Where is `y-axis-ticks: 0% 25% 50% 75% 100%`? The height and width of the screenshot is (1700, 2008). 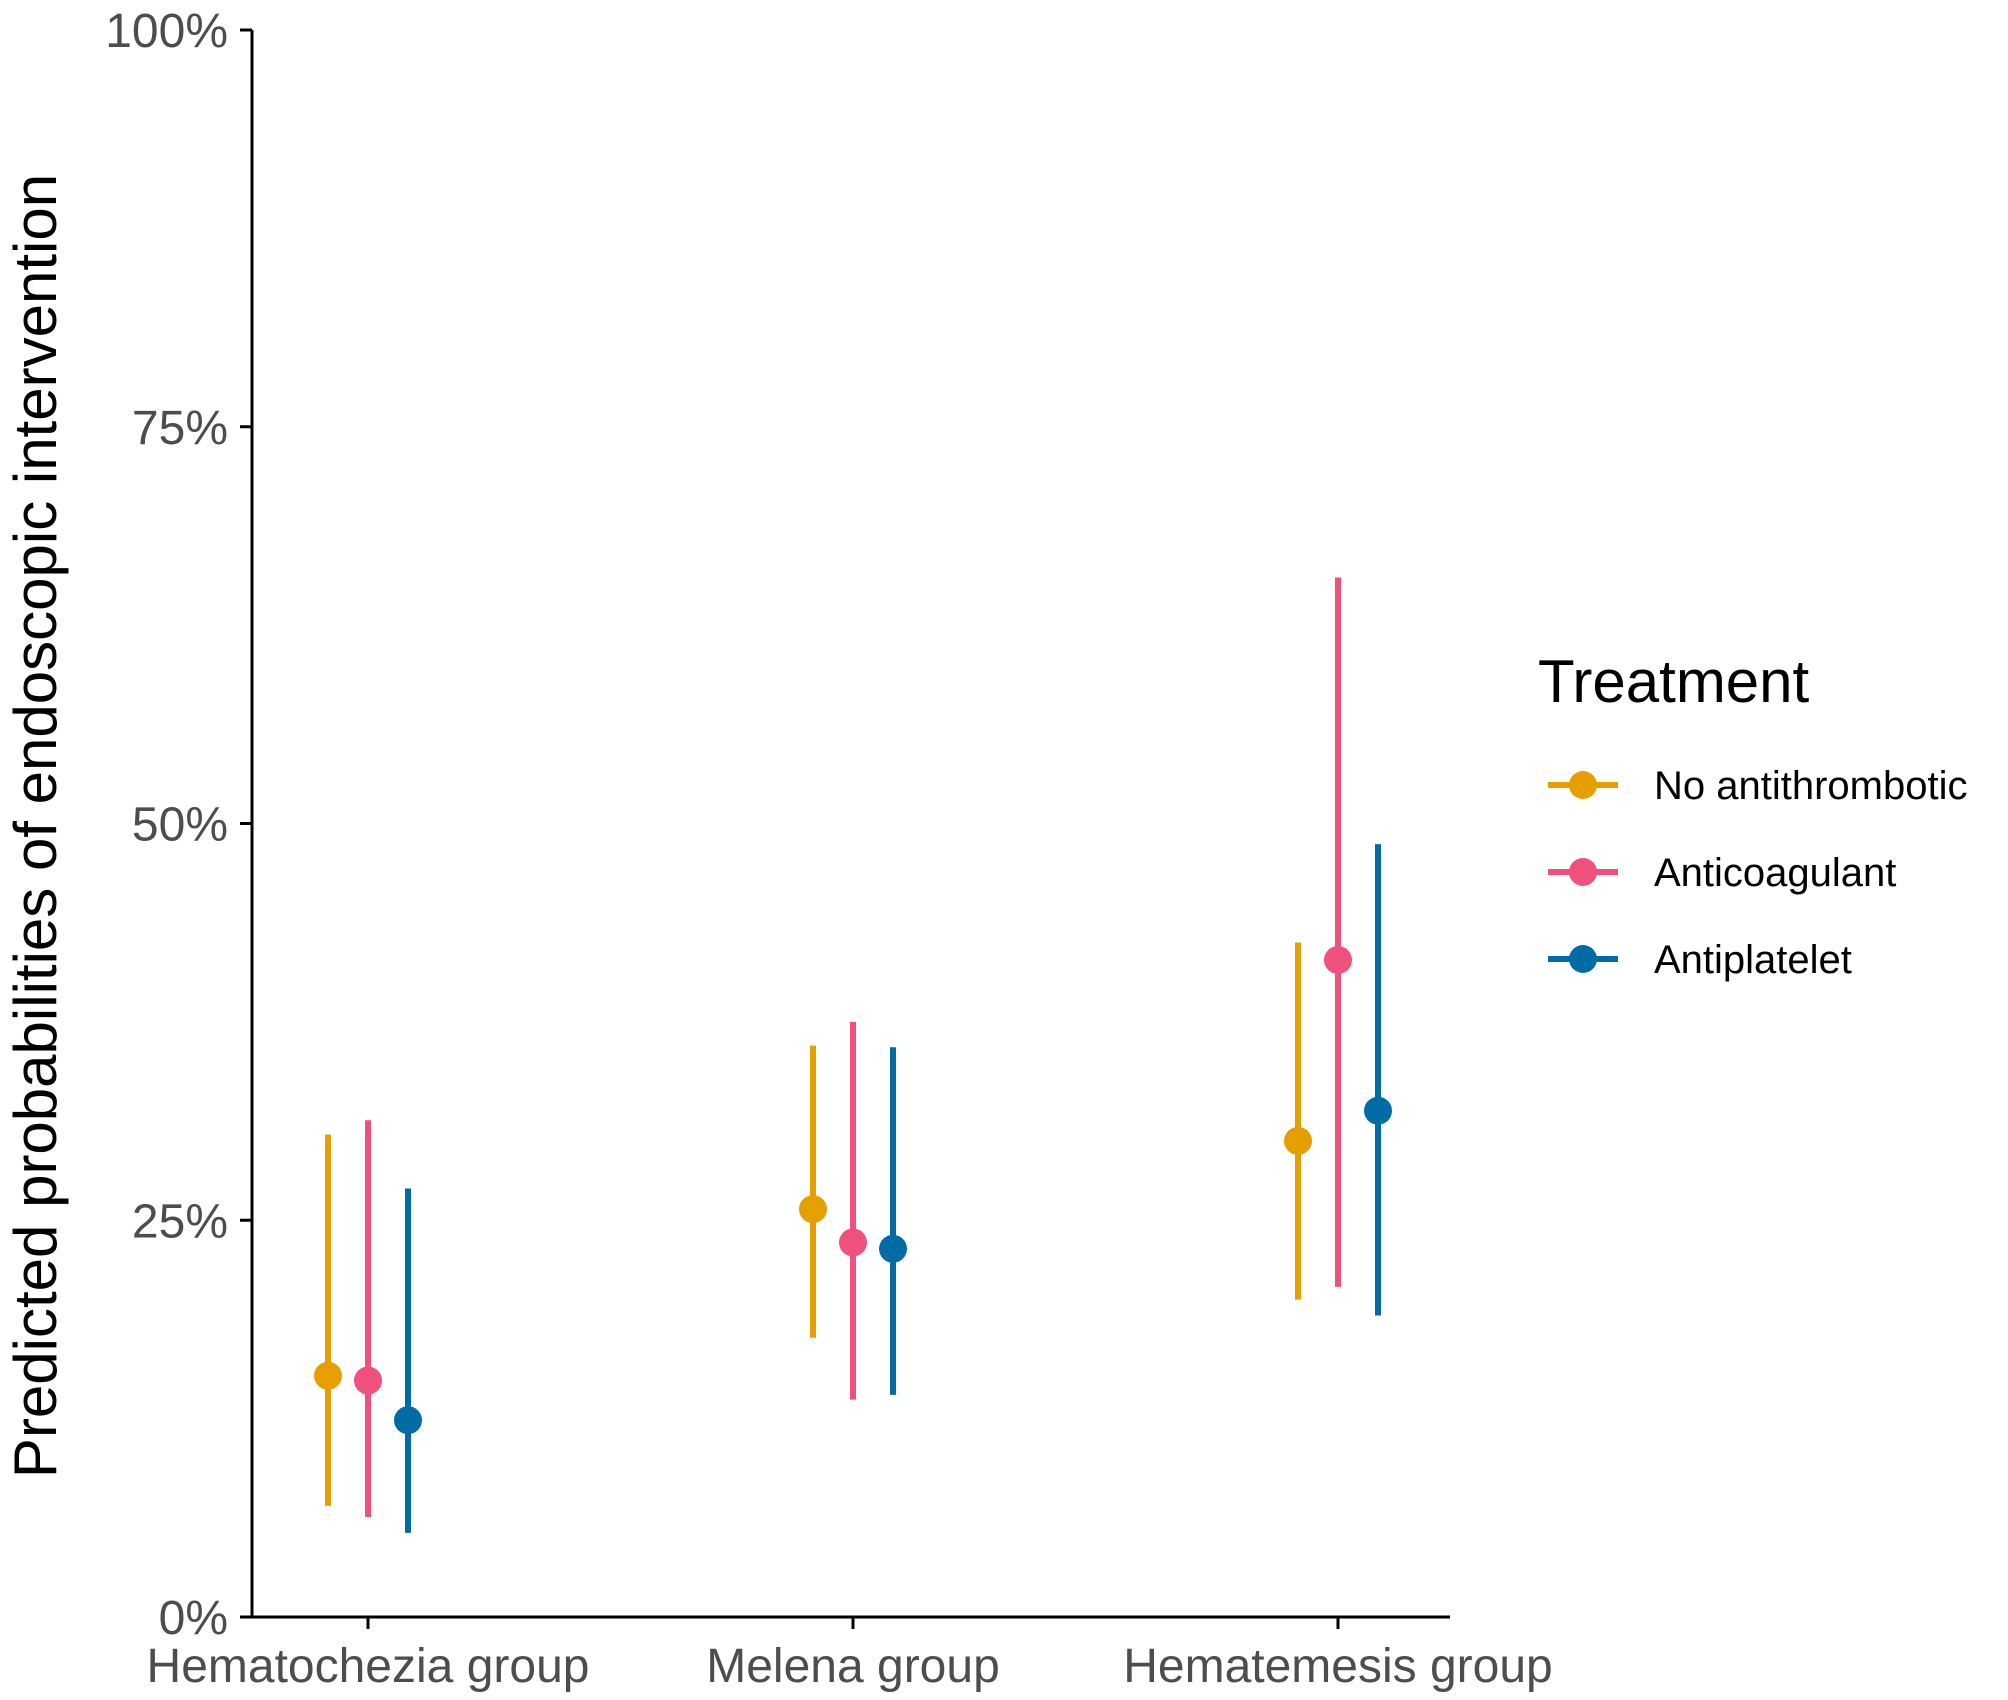
y-axis-ticks: 0% 25% 50% 75% 100% is located at coordinates (178, 825).